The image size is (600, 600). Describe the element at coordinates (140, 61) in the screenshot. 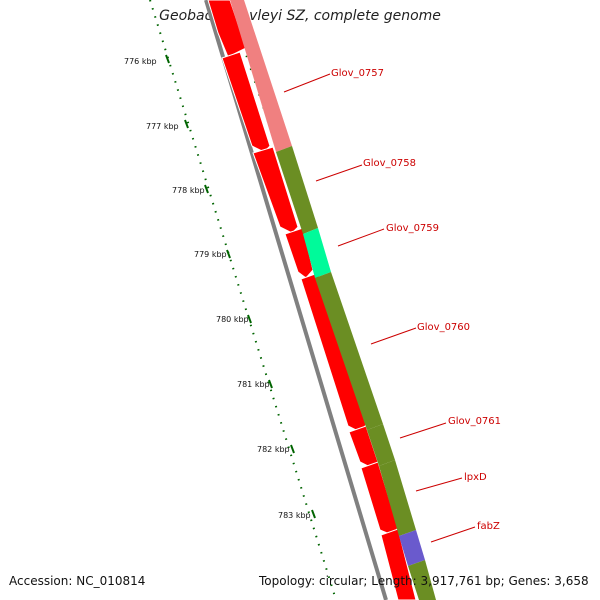

I see `tick-label-776: 776 kbp` at that location.